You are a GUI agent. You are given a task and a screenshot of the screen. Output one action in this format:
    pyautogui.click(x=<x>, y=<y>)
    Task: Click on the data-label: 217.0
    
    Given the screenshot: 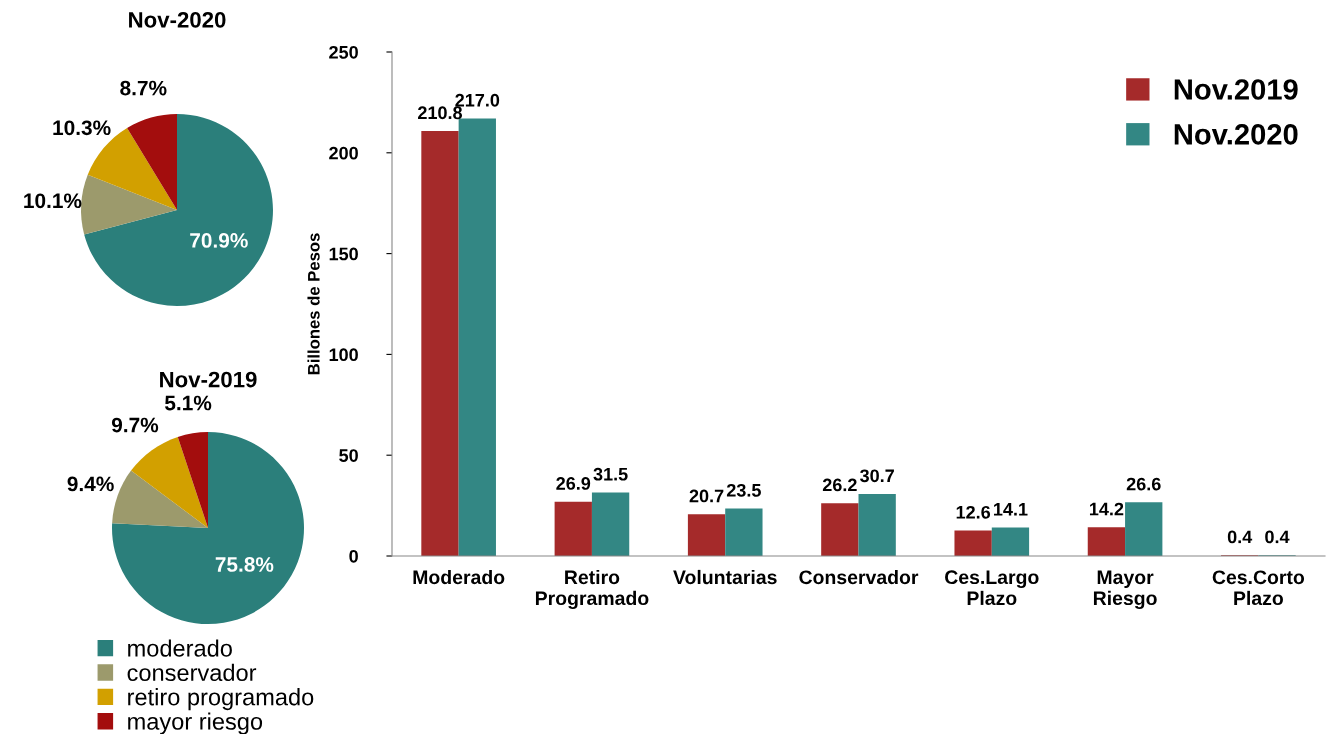 What is the action you would take?
    pyautogui.click(x=477, y=100)
    